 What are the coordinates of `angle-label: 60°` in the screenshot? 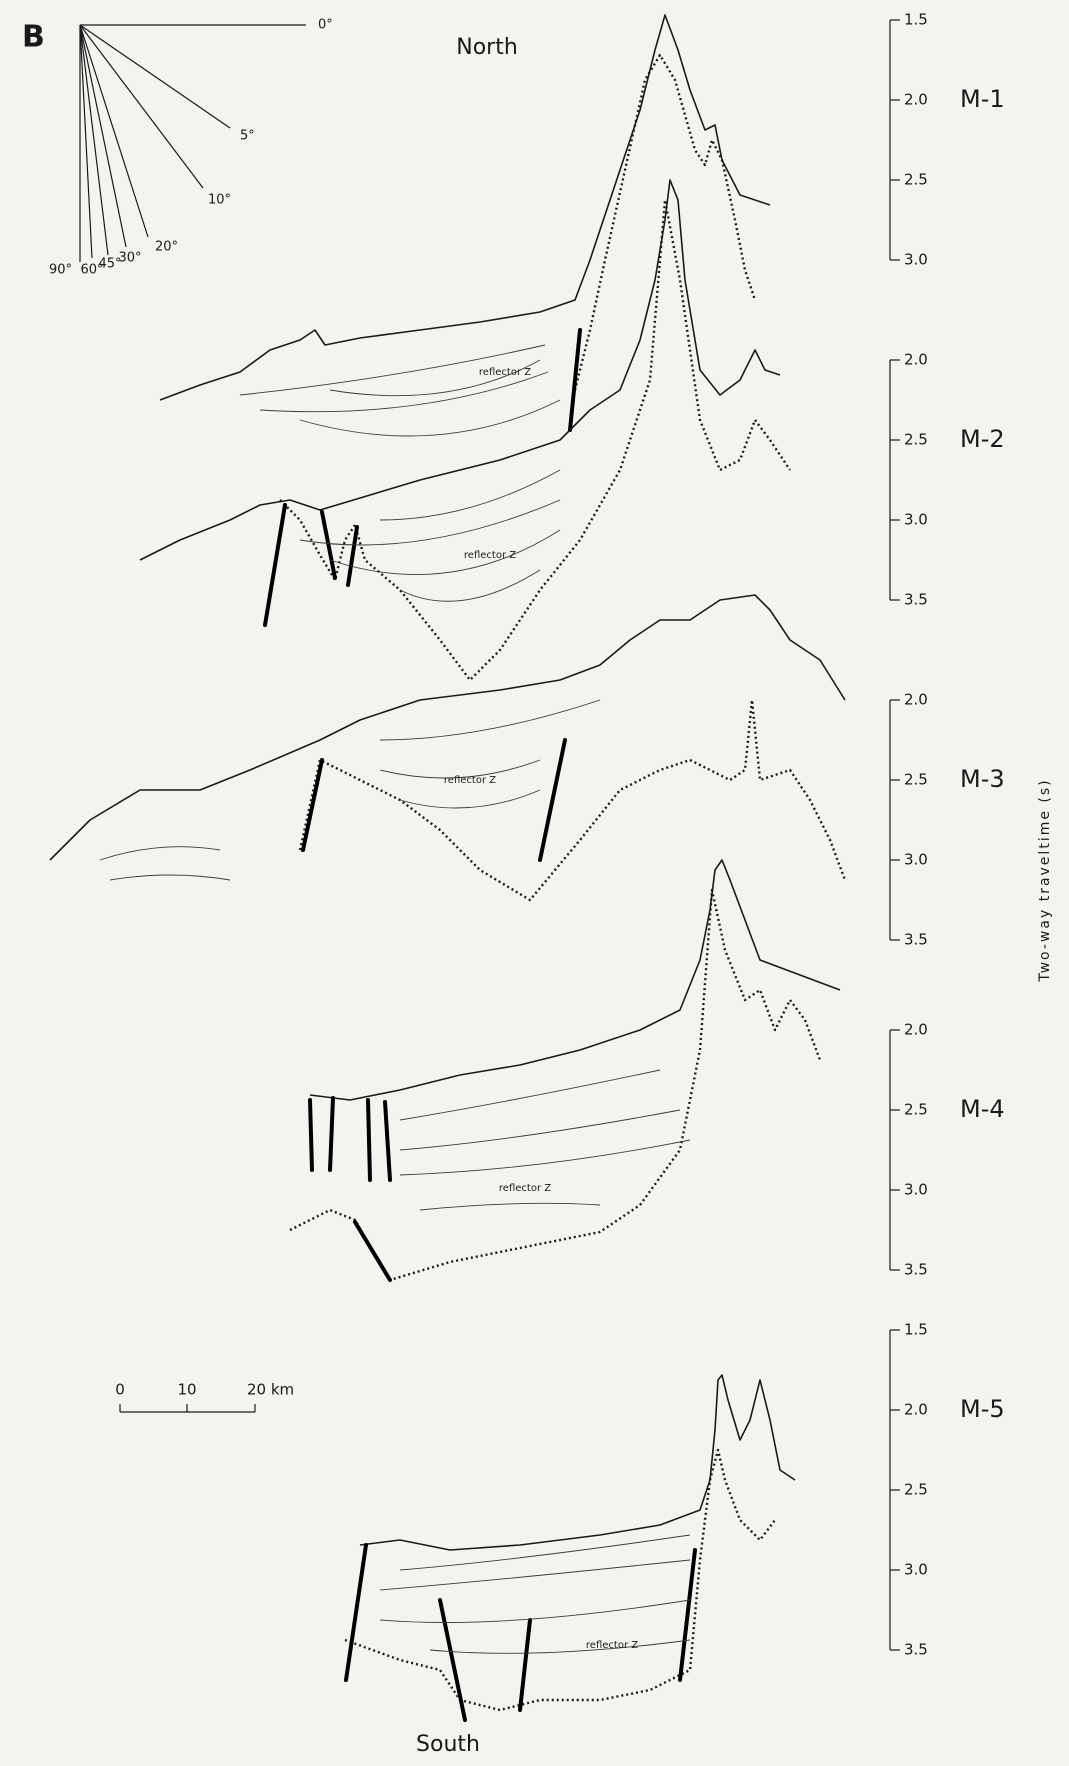 It's located at (91, 270).